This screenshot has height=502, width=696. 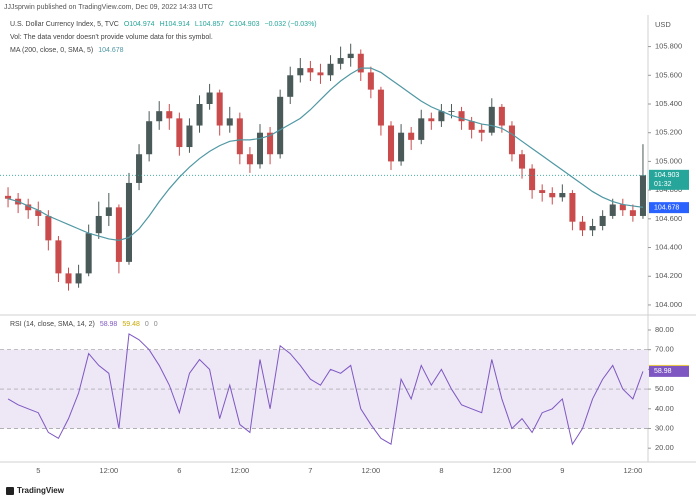 What do you see at coordinates (51, 50) in the screenshot?
I see `ma-legend-name: MA (200, close, 0, SMA, 5)` at bounding box center [51, 50].